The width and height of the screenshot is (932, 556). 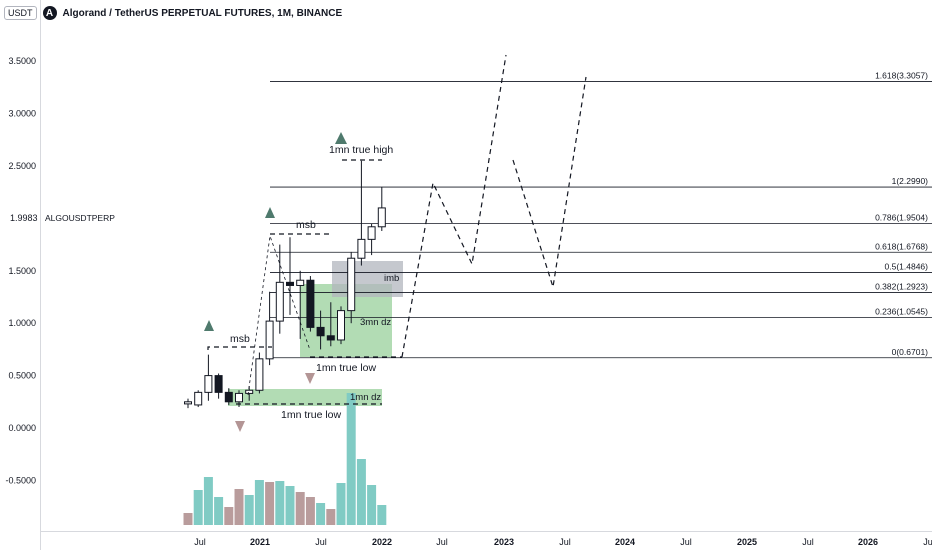 What do you see at coordinates (22, 166) in the screenshot?
I see `price-tick-label: 2.5000` at bounding box center [22, 166].